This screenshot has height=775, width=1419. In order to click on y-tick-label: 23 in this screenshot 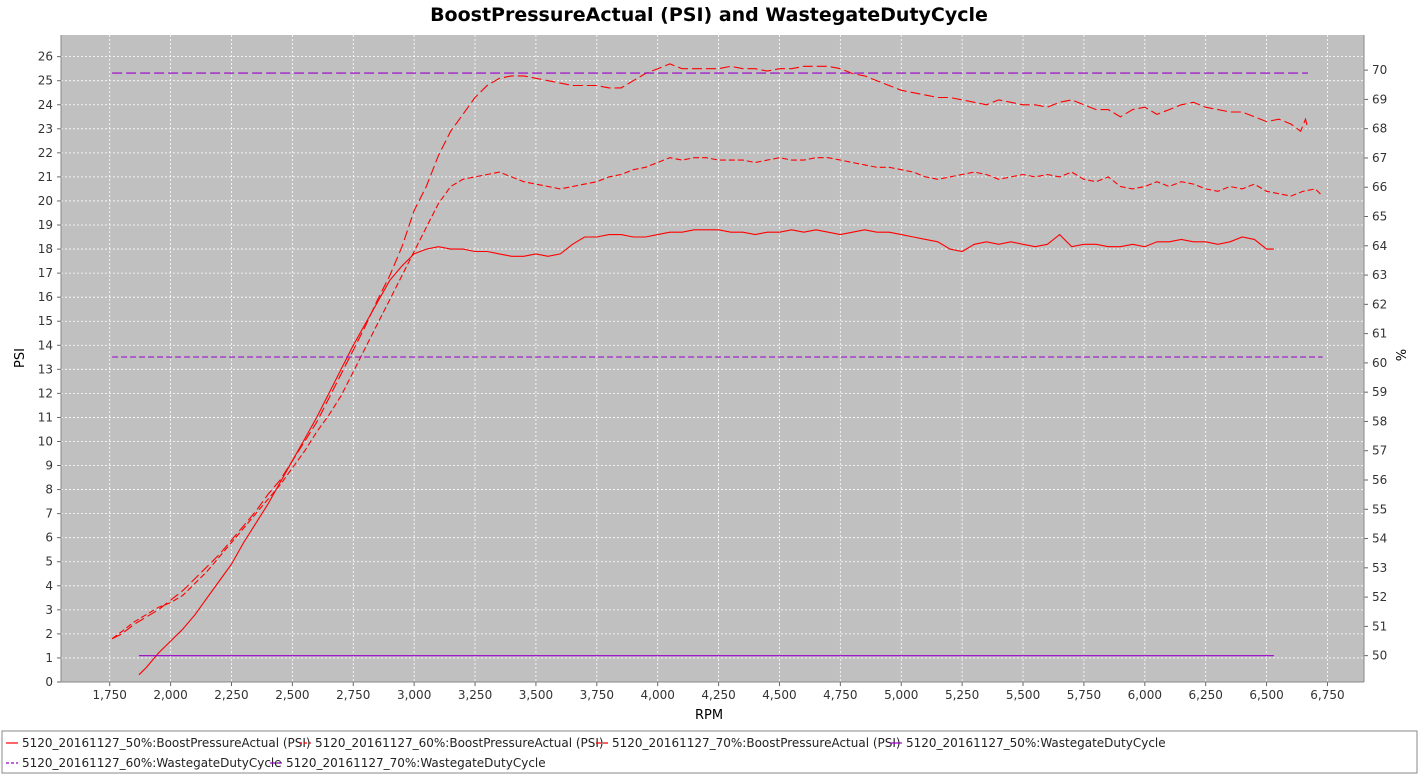, I will do `click(45, 129)`.